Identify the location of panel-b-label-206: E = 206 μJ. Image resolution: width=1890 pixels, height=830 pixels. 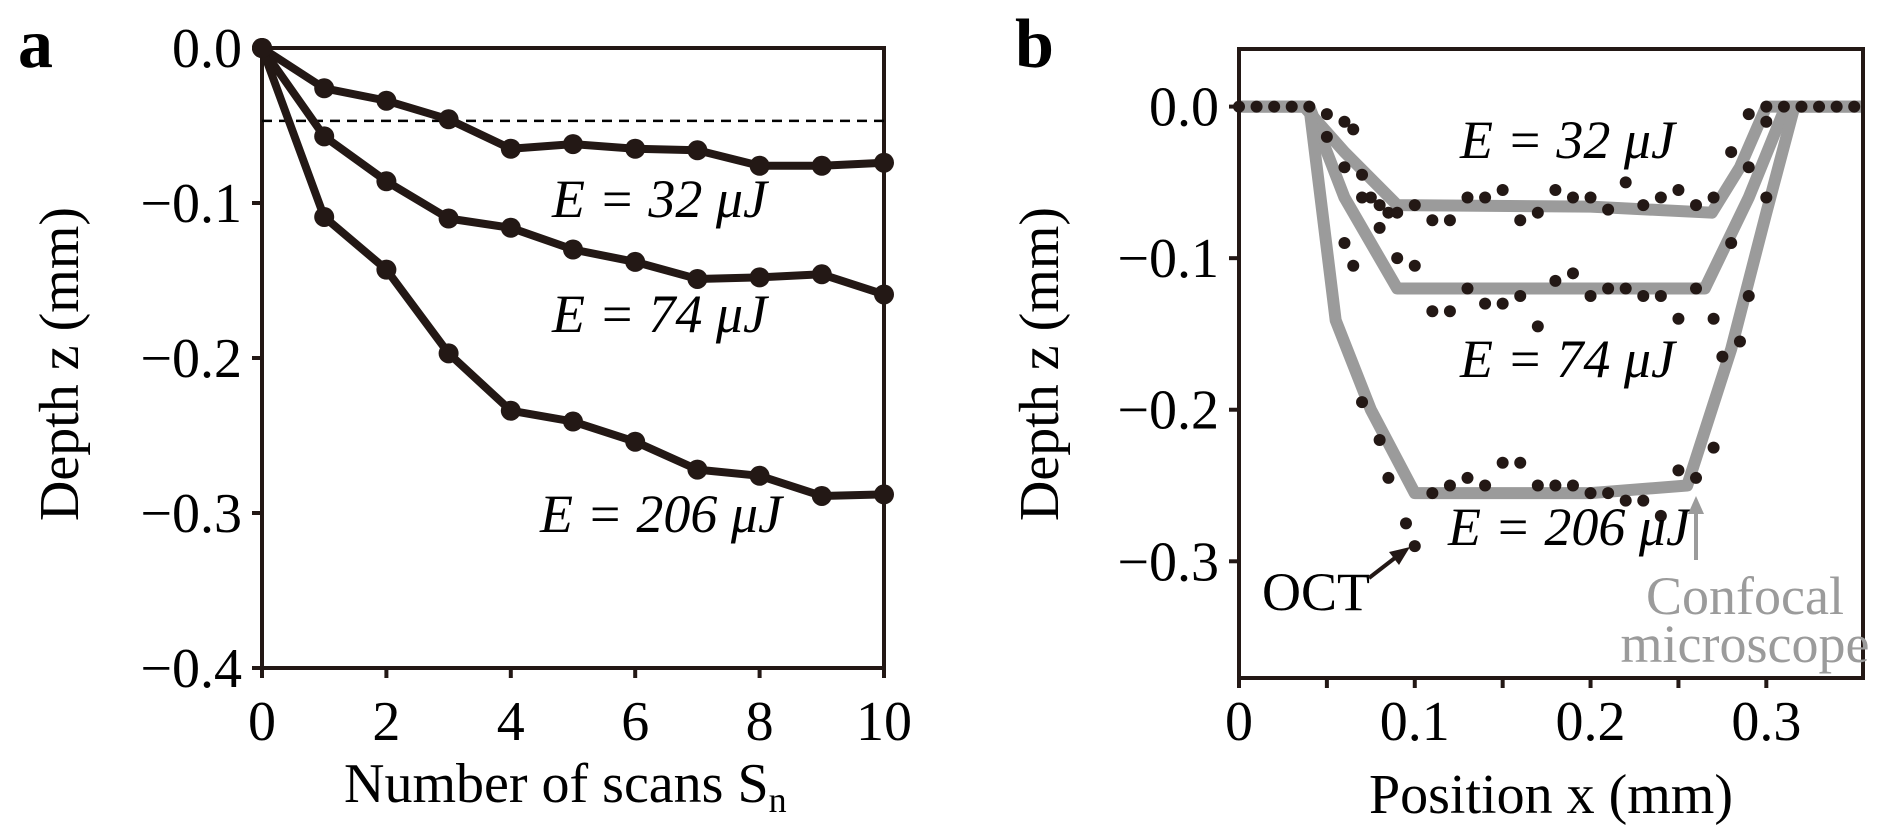
(1570, 527).